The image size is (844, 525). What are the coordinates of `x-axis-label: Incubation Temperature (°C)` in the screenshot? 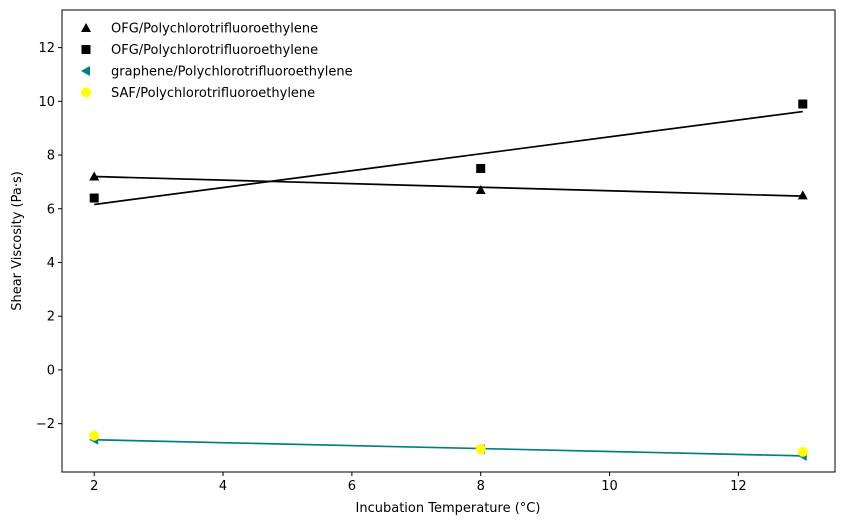 It's located at (448, 508).